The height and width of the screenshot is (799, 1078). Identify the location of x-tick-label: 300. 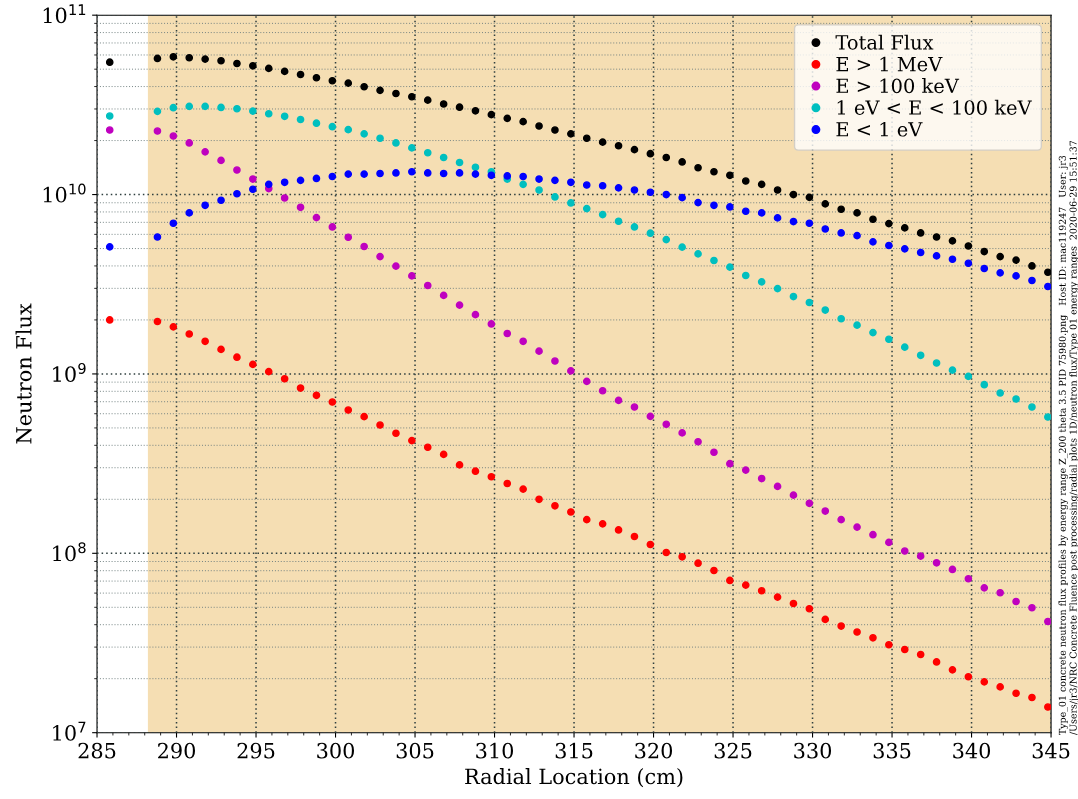
(336, 750).